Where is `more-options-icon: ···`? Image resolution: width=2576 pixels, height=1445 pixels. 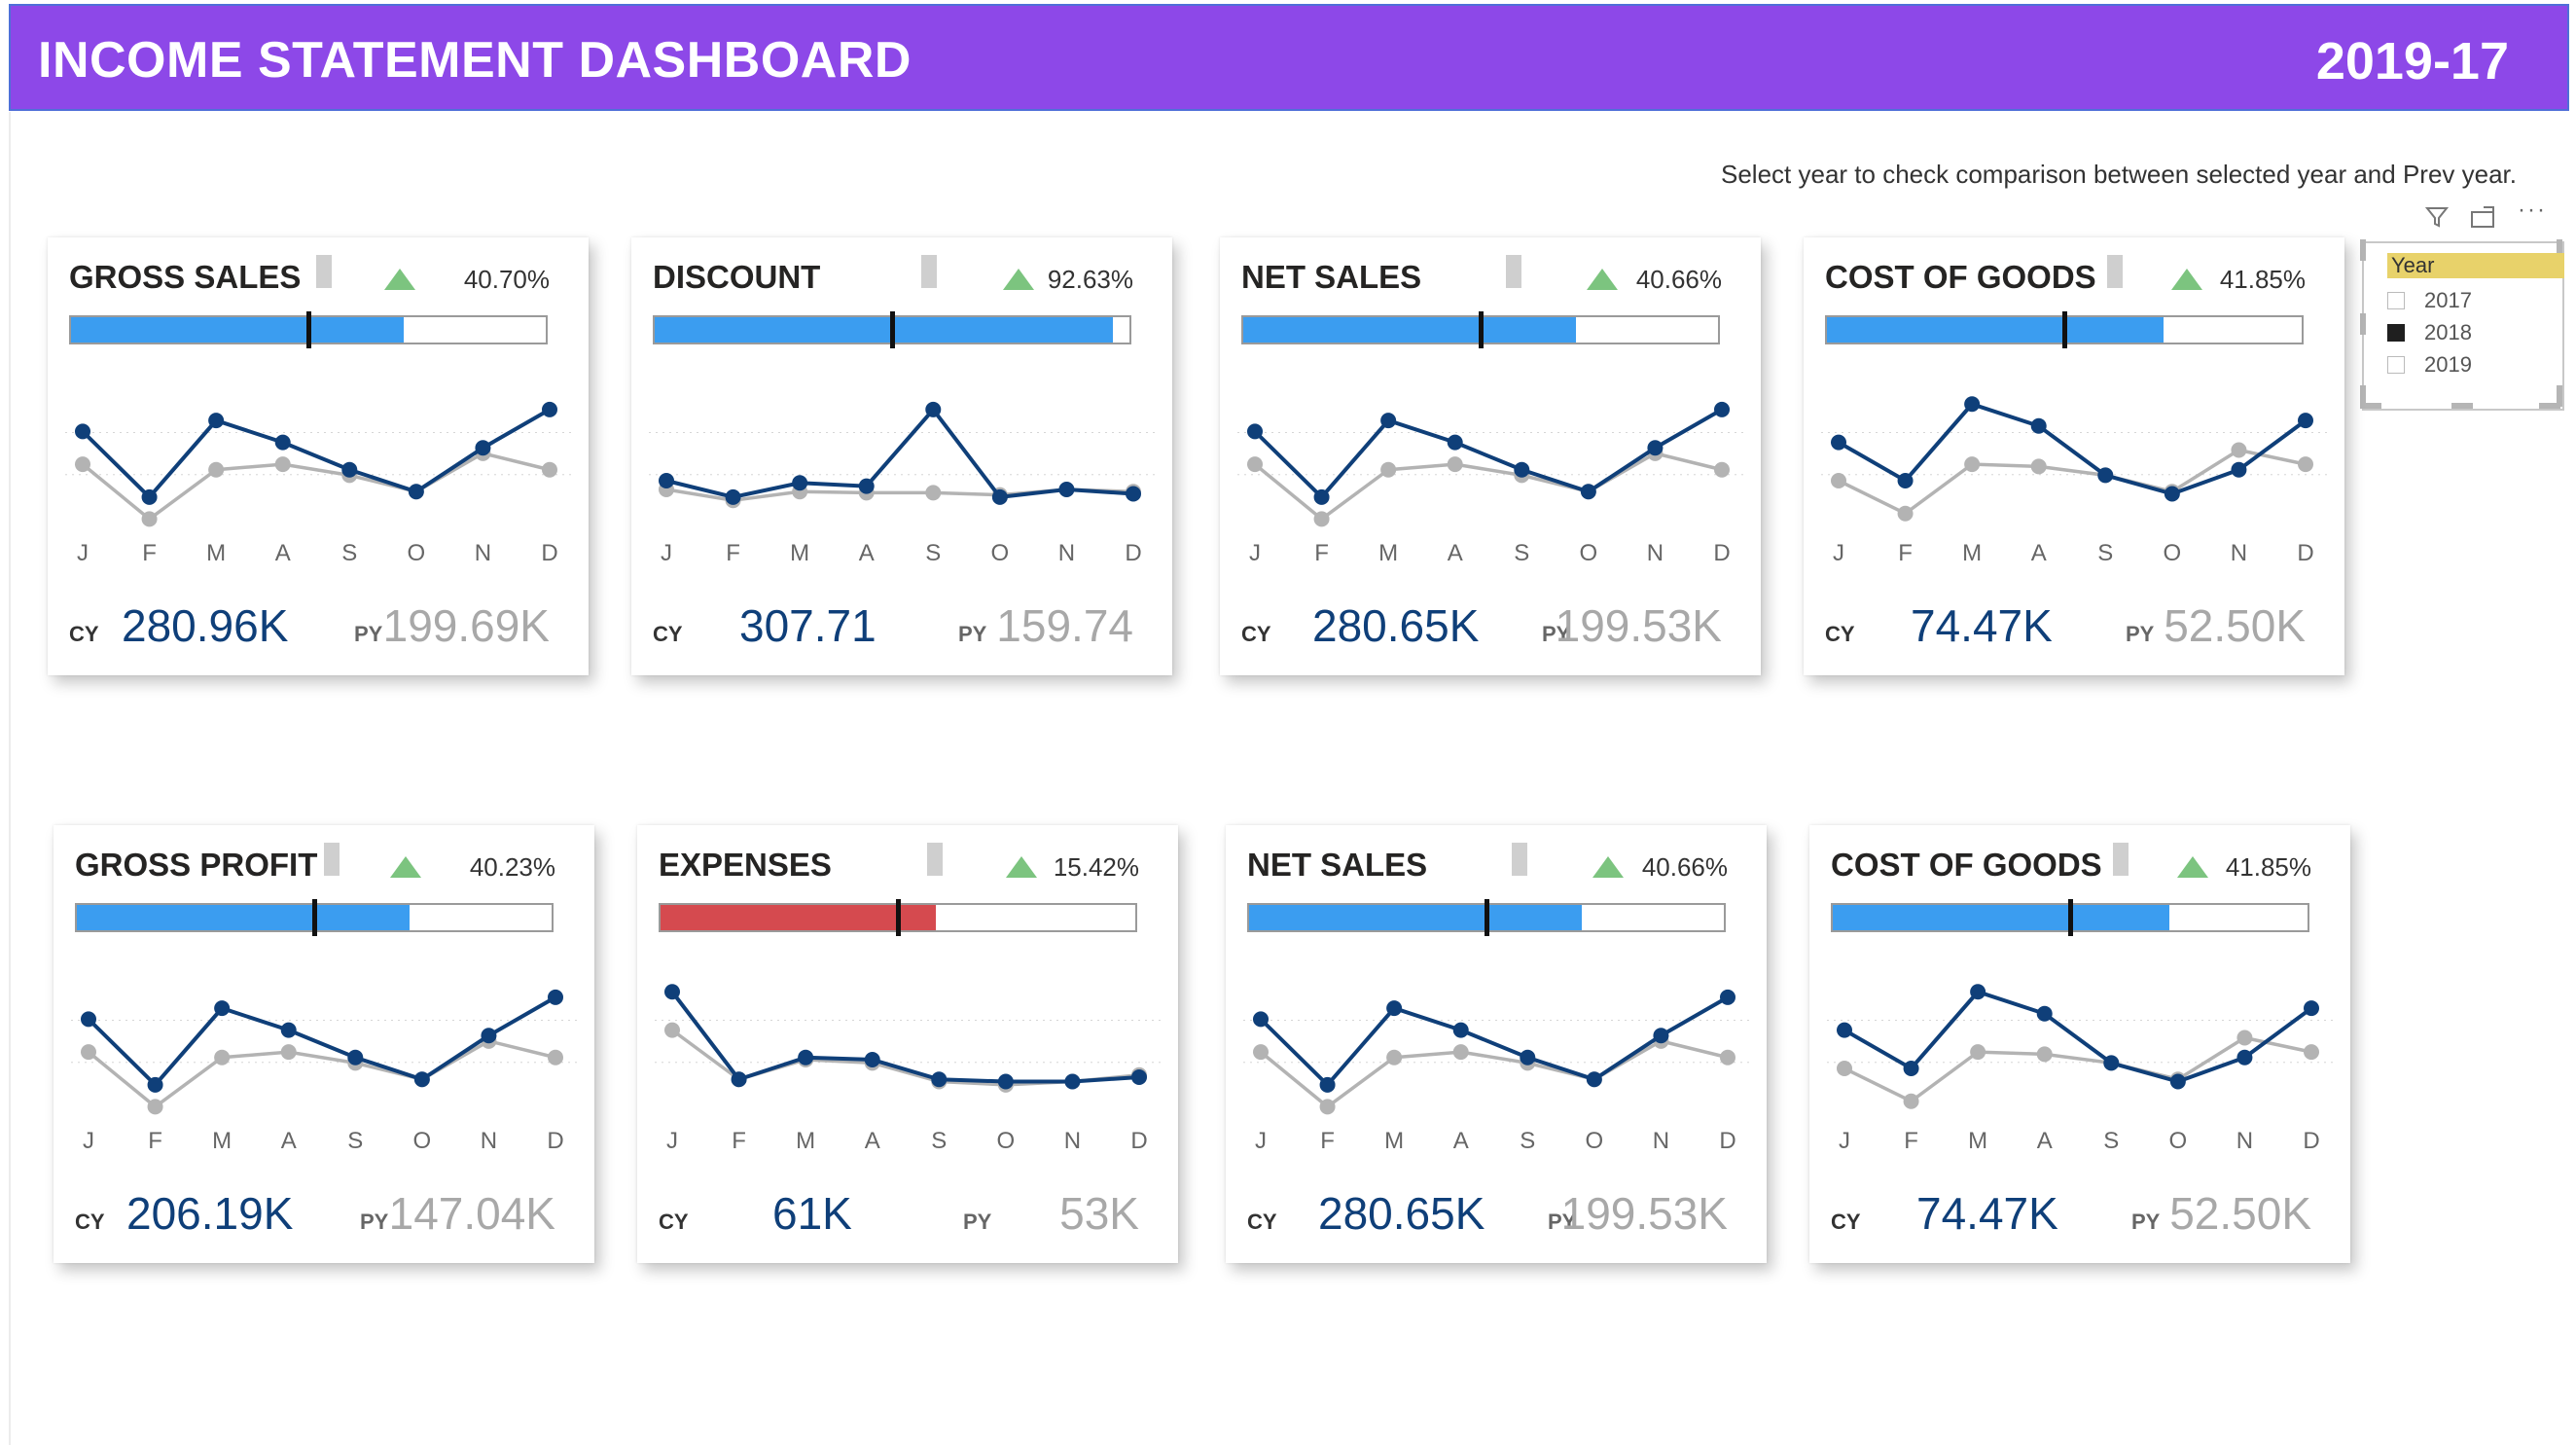 more-options-icon: ··· is located at coordinates (2532, 210).